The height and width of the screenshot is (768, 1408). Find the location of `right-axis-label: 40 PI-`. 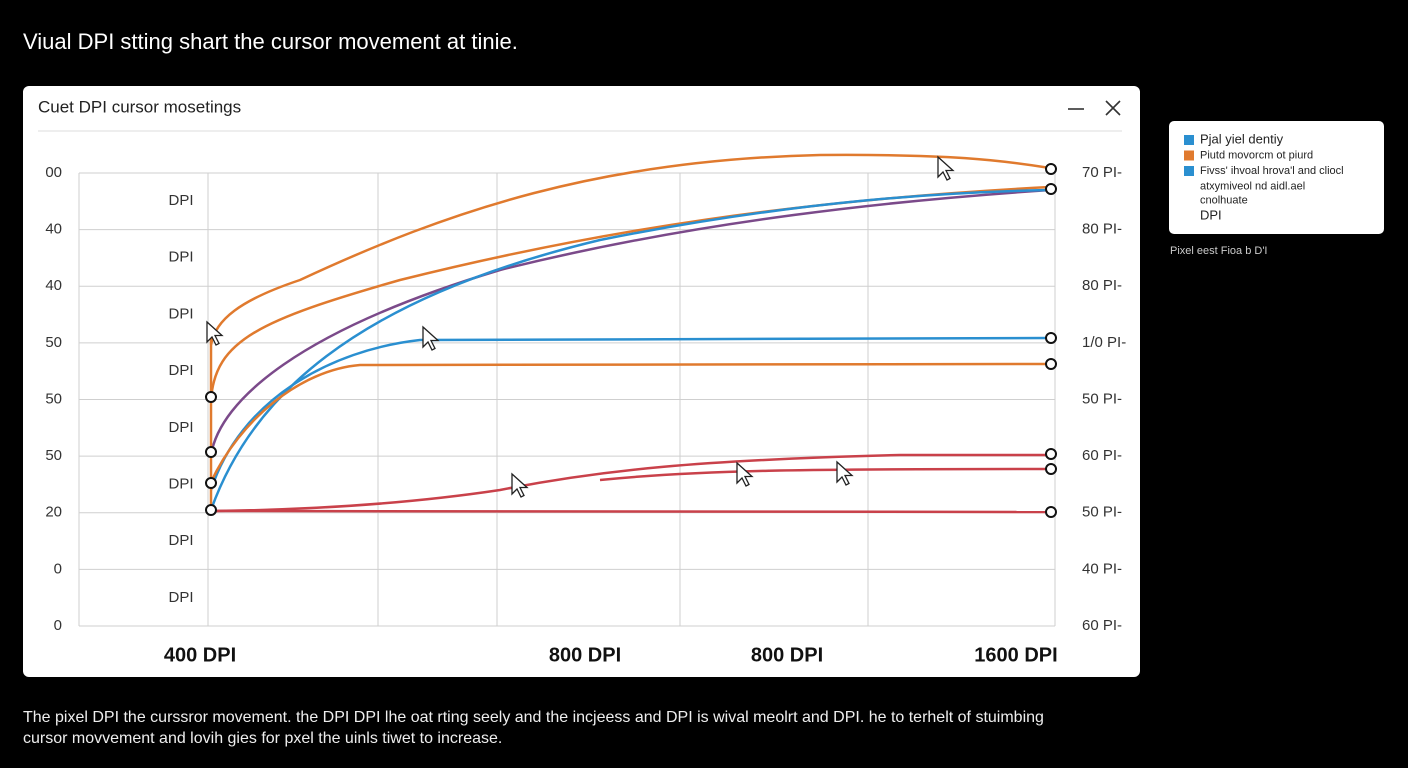

right-axis-label: 40 PI- is located at coordinates (1102, 568).